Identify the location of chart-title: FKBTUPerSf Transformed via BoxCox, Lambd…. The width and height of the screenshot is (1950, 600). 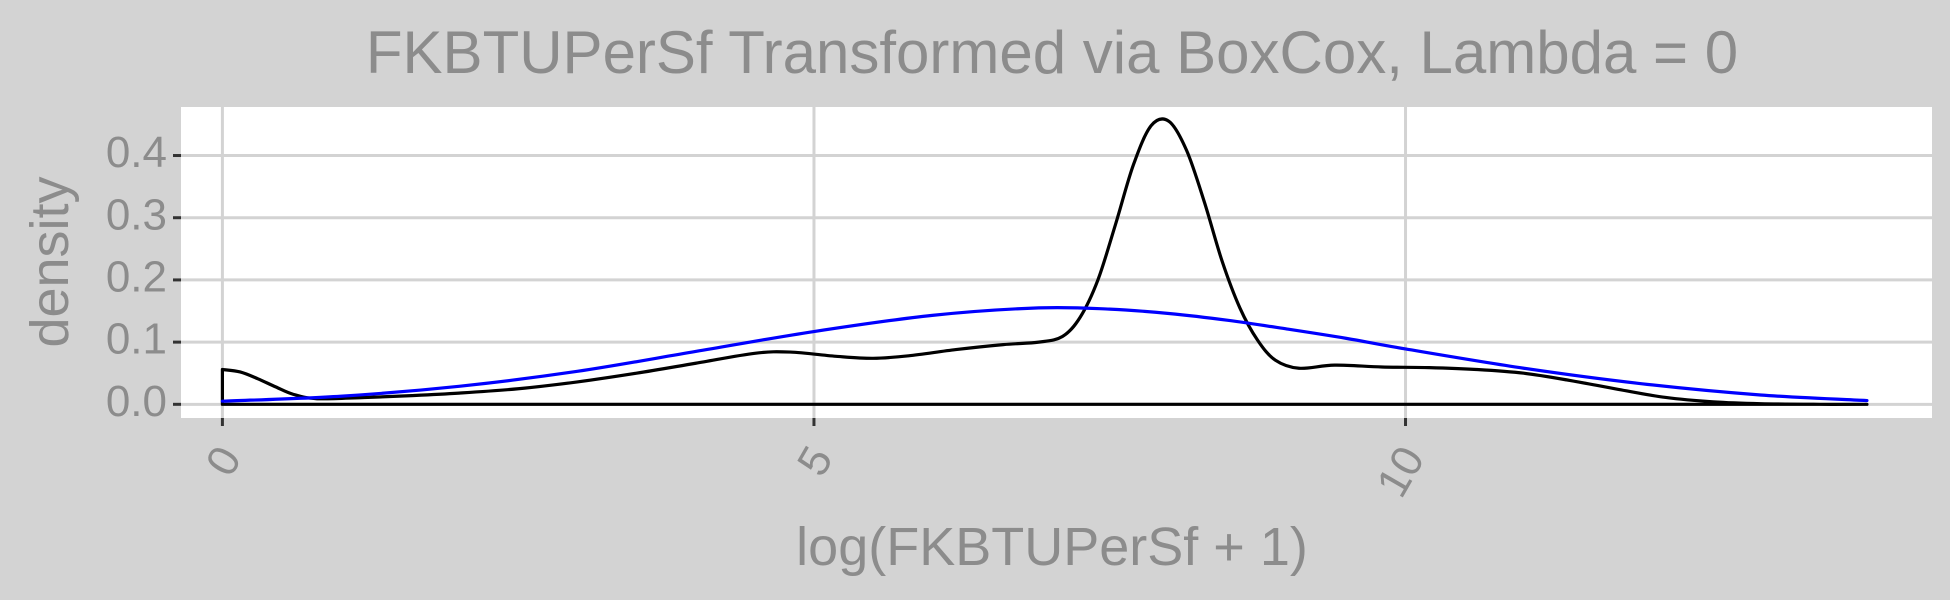
(1052, 52).